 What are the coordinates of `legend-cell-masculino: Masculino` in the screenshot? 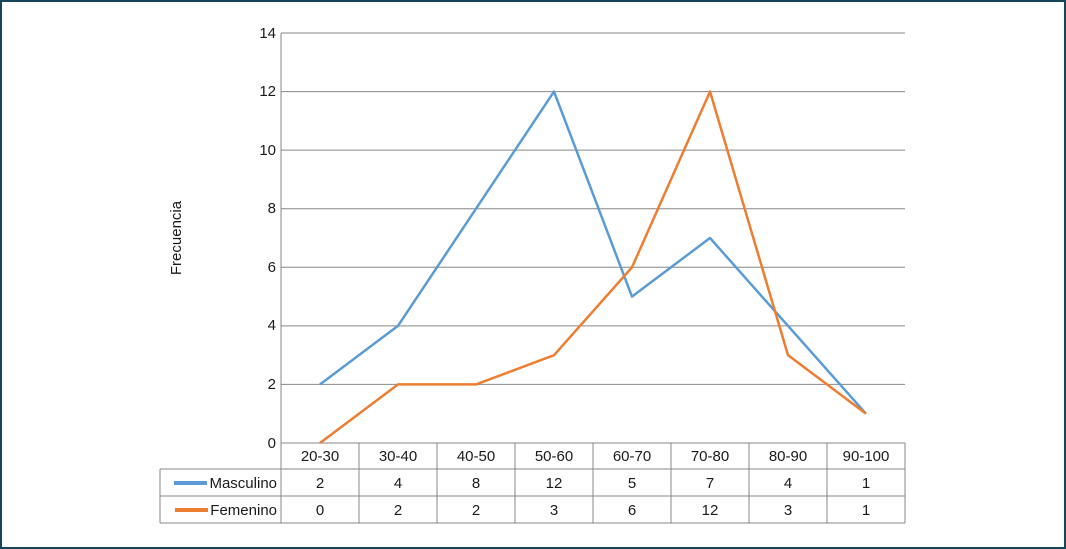 It's located at (219, 483).